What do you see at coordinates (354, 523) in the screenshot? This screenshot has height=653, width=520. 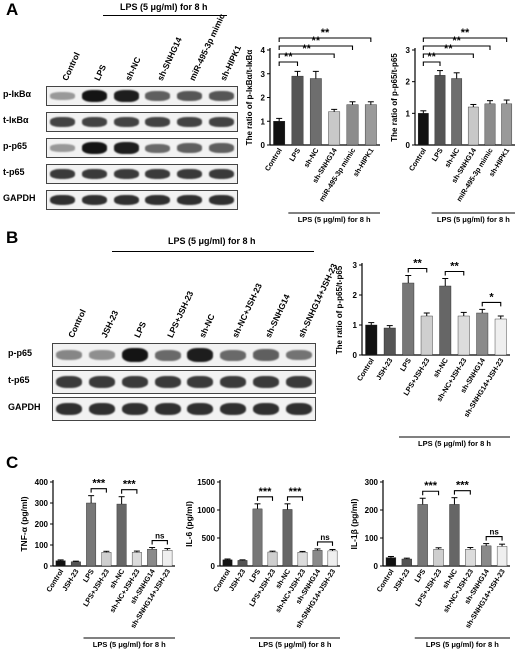 I see `y-axis-label: IL-1β (pg/ml)` at bounding box center [354, 523].